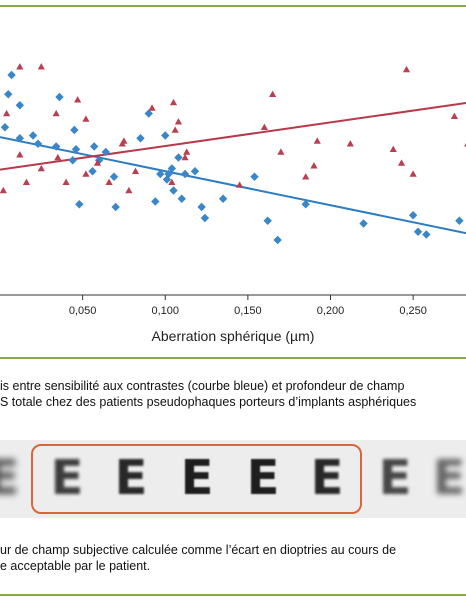  What do you see at coordinates (233, 595) in the screenshot?
I see `bottom-rule` at bounding box center [233, 595].